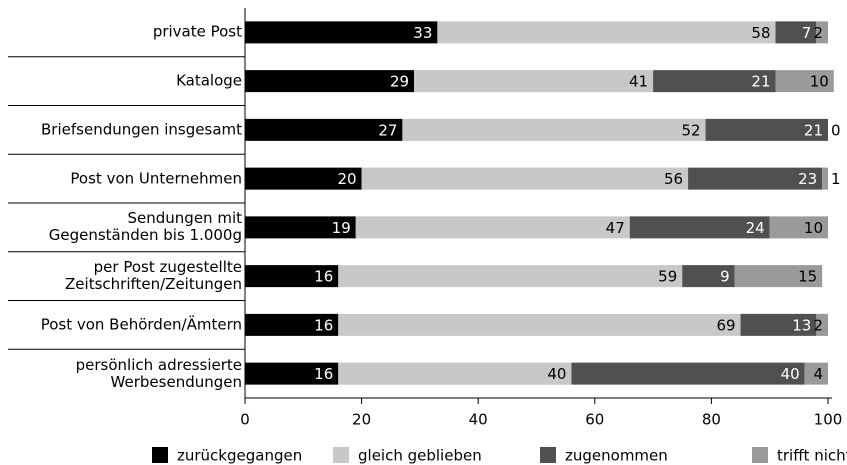  What do you see at coordinates (387, 130) in the screenshot?
I see `value-label: 27` at bounding box center [387, 130].